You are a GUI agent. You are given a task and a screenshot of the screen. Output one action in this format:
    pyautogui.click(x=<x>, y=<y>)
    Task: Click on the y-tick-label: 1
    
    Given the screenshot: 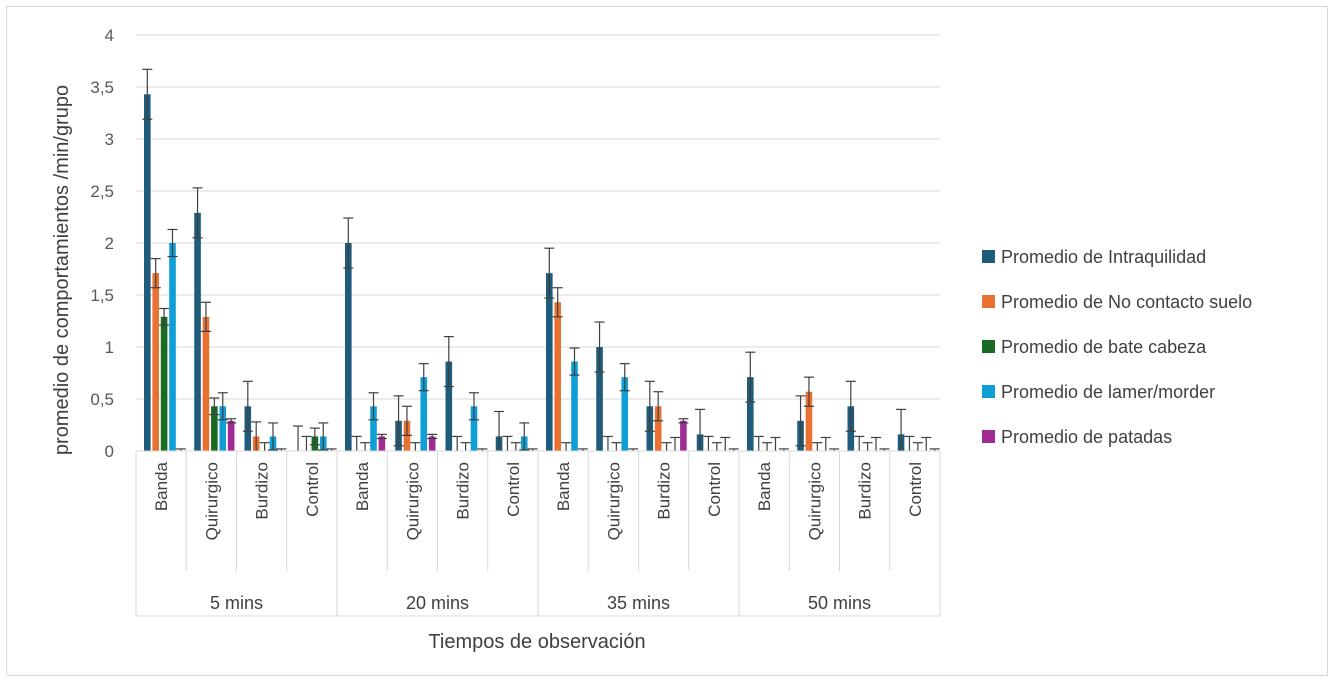 What is the action you would take?
    pyautogui.click(x=109, y=347)
    